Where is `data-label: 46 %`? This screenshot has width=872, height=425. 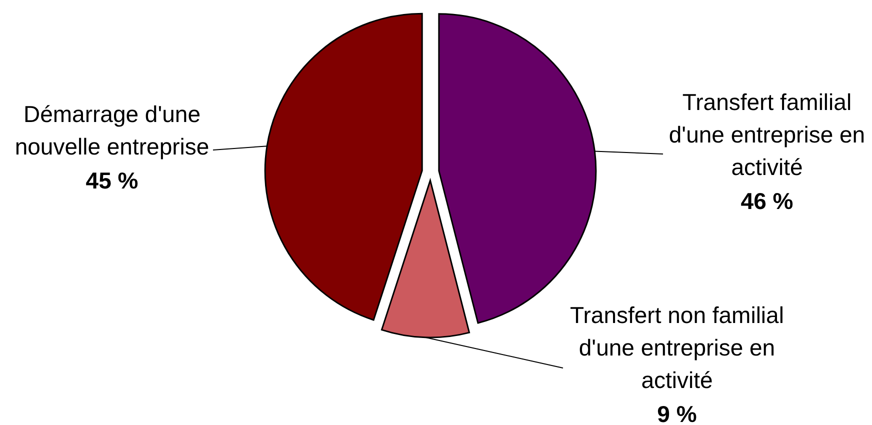
data-label: 46 % is located at coordinates (767, 201).